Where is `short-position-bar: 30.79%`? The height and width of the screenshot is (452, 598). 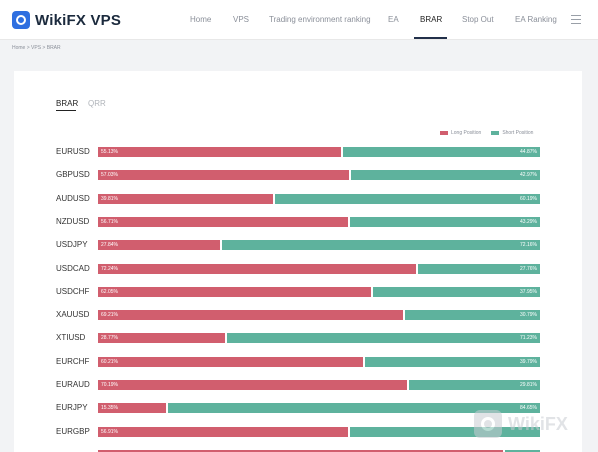 short-position-bar: 30.79% is located at coordinates (472, 315).